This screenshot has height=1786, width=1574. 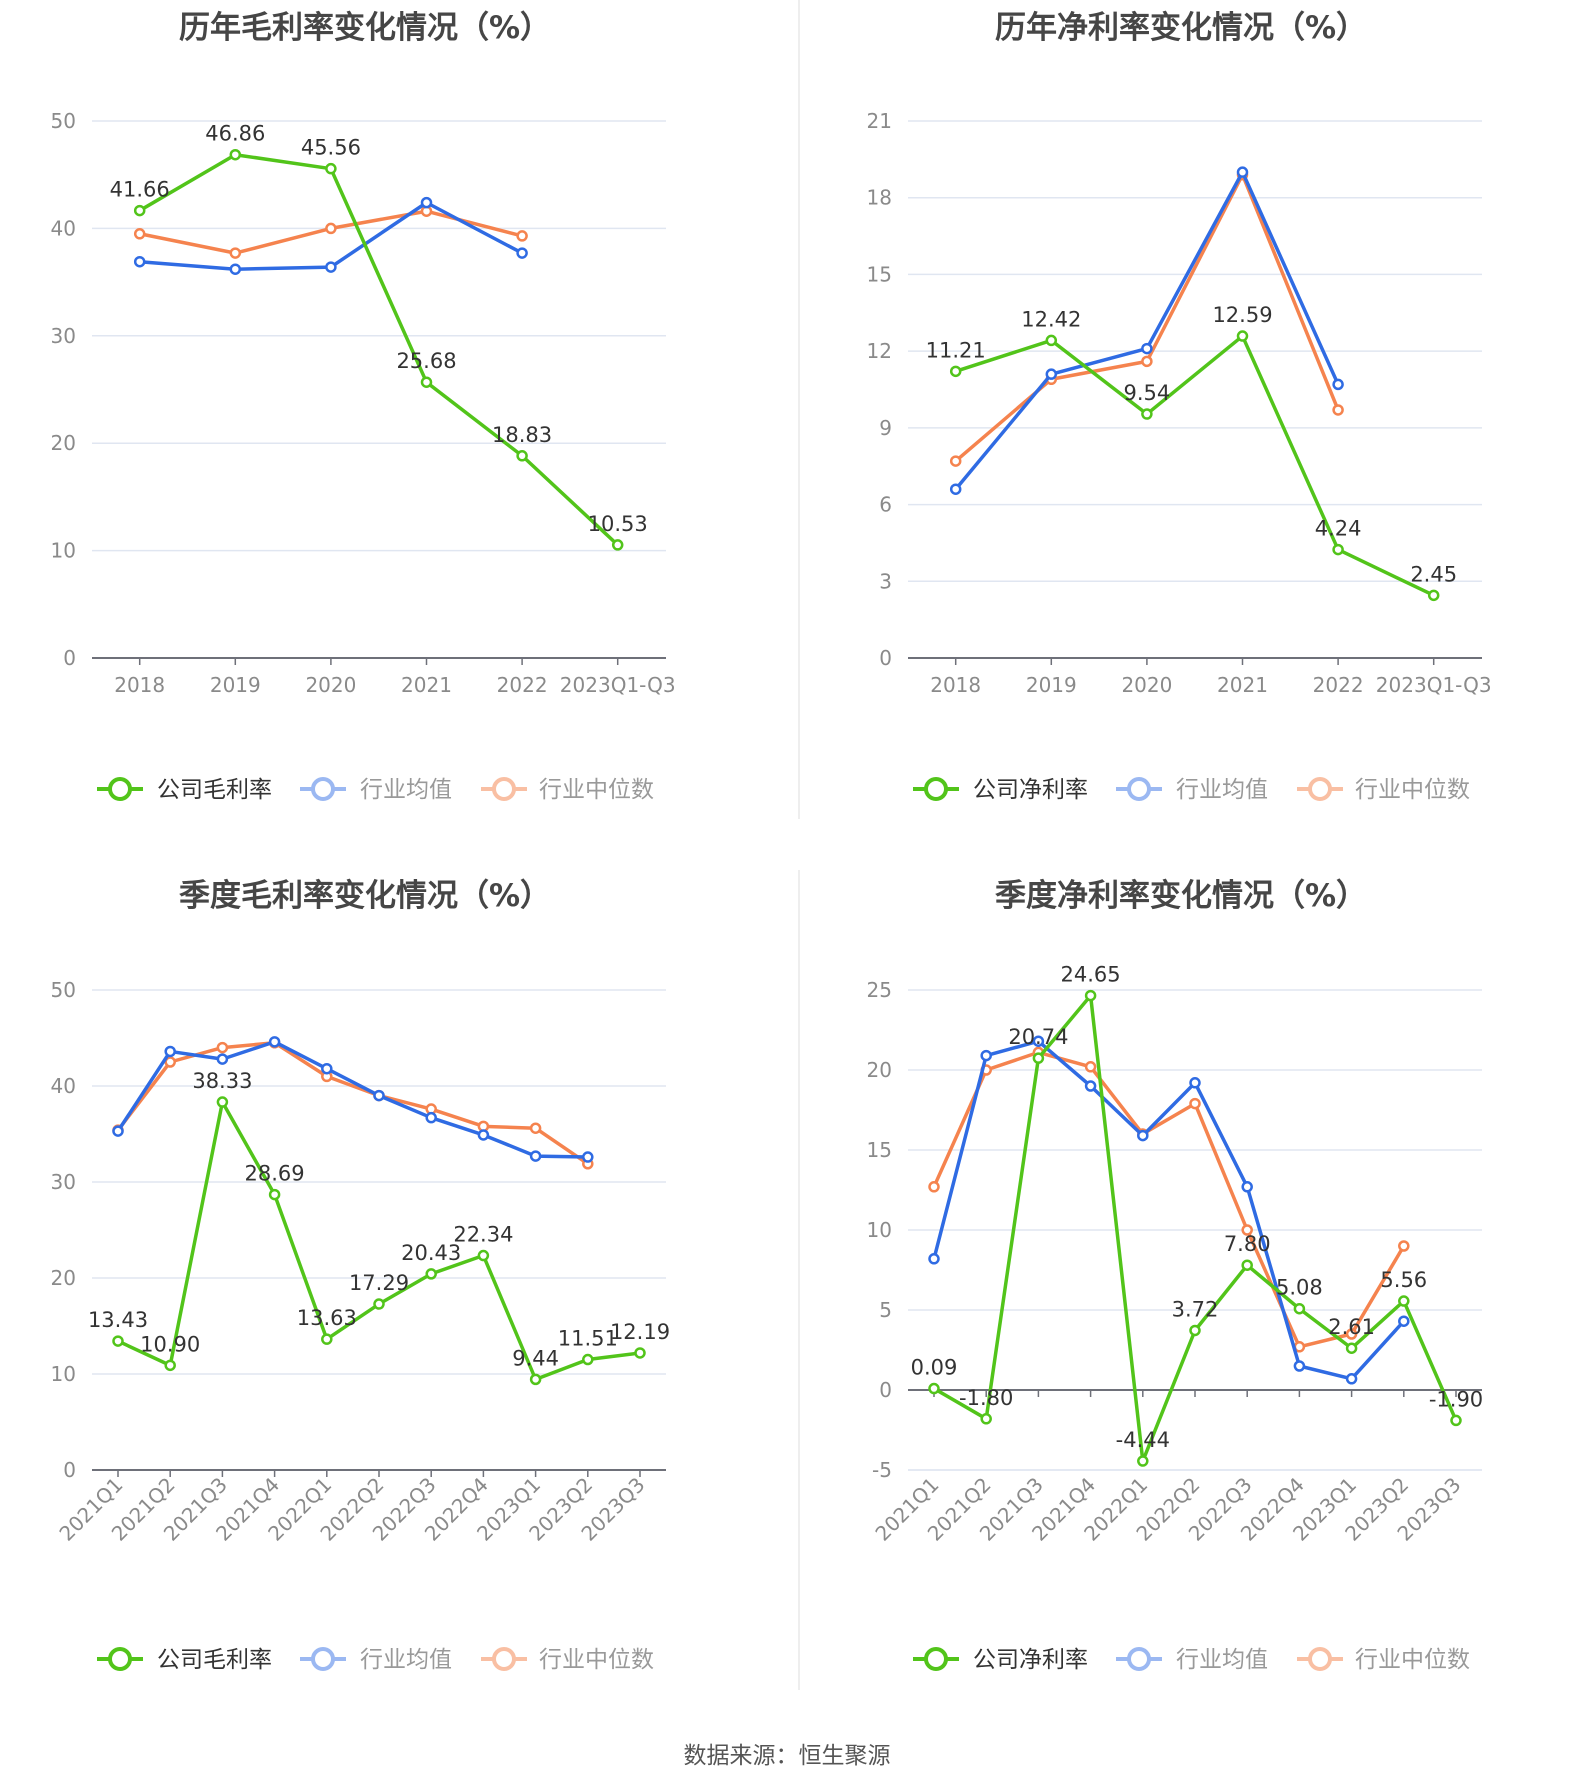 What do you see at coordinates (235, 134) in the screenshot?
I see `data-label: 46.86` at bounding box center [235, 134].